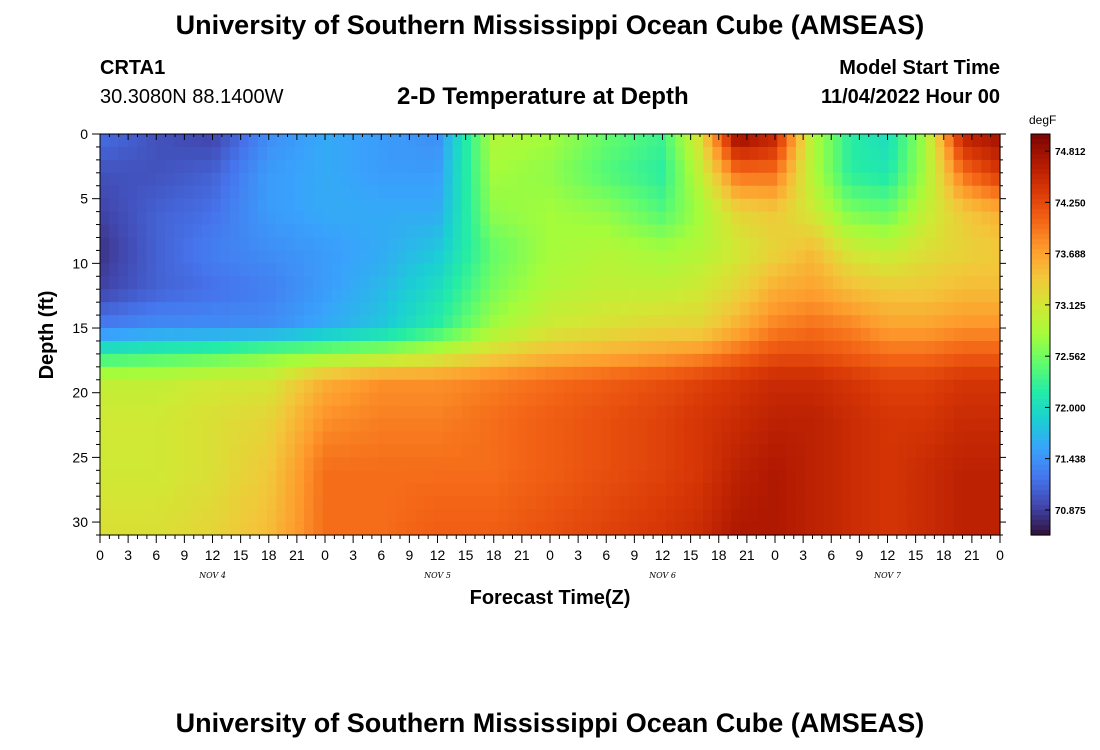  Describe the element at coordinates (1042, 120) in the screenshot. I see `colorbar-unit: degF` at that location.